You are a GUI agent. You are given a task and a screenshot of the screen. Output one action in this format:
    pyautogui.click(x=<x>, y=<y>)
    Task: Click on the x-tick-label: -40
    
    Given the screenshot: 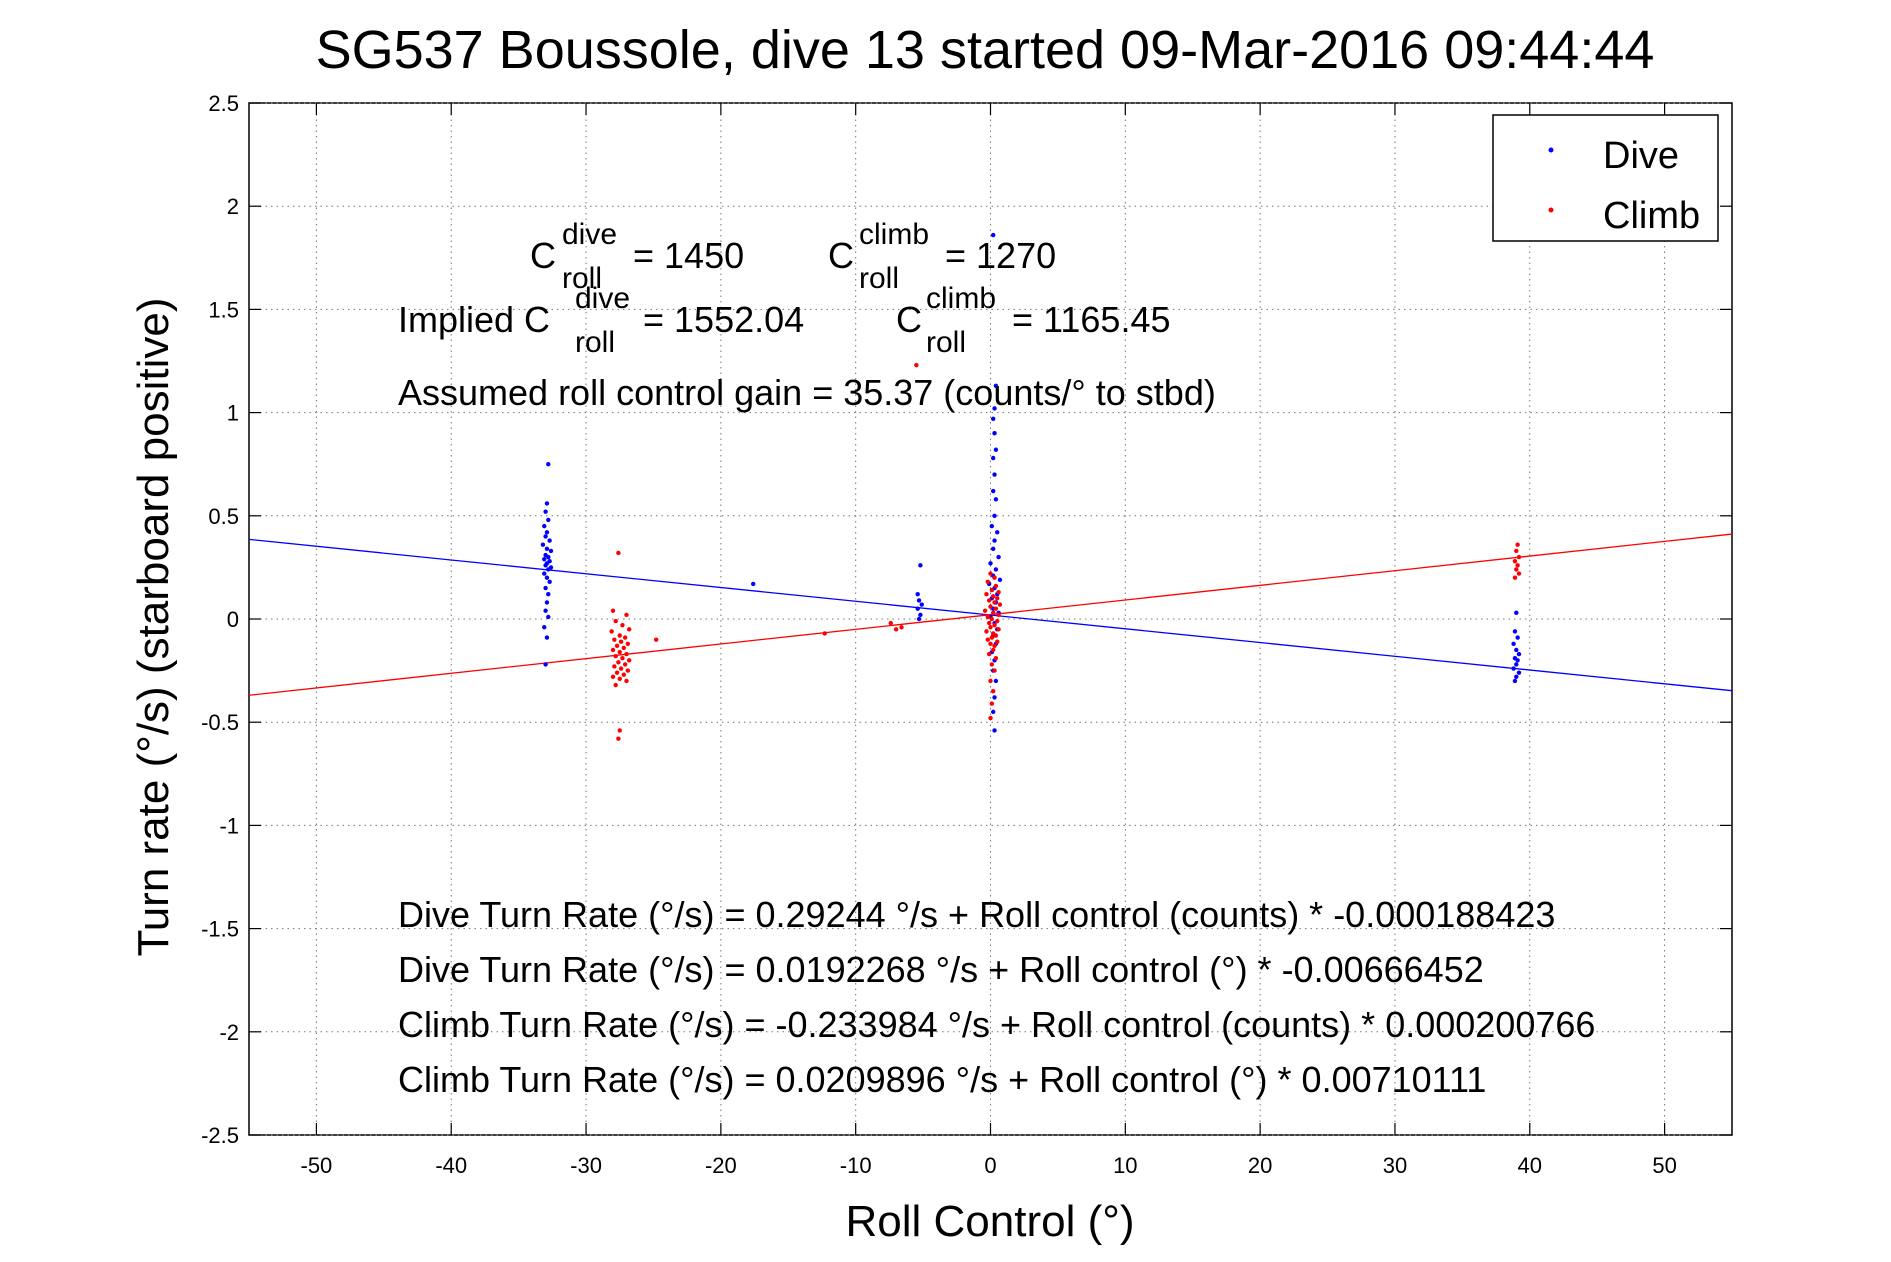 What is the action you would take?
    pyautogui.click(x=451, y=1165)
    